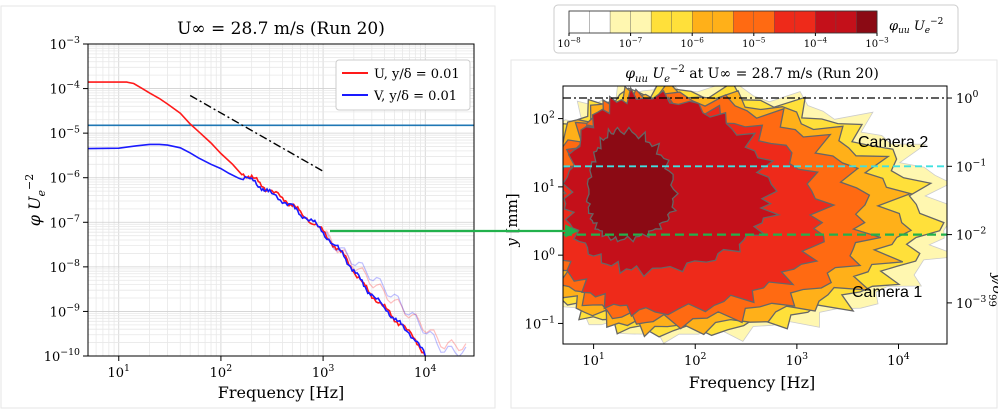 The height and width of the screenshot is (412, 998). I want to click on colorbar-tick-label: 10⁻⁷, so click(631, 43).